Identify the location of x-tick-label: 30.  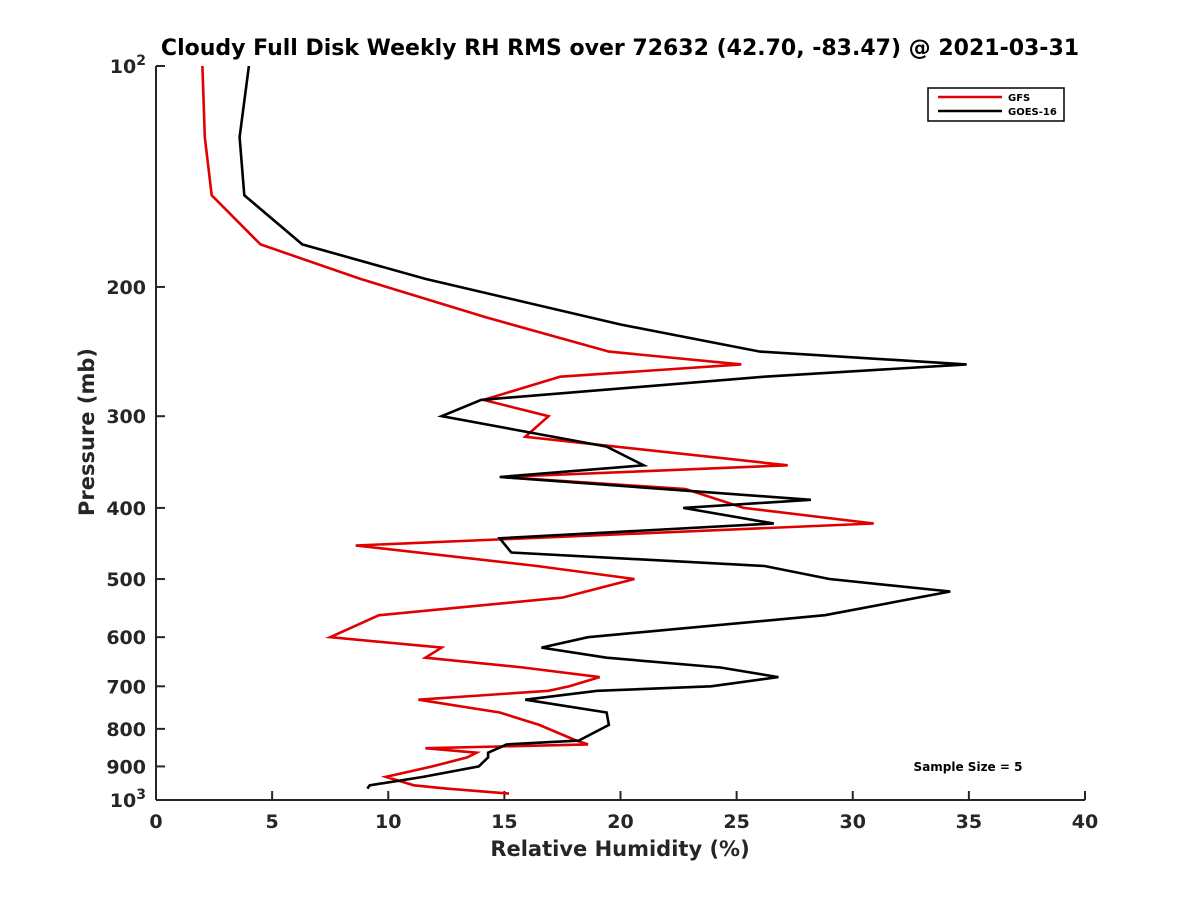
(853, 822).